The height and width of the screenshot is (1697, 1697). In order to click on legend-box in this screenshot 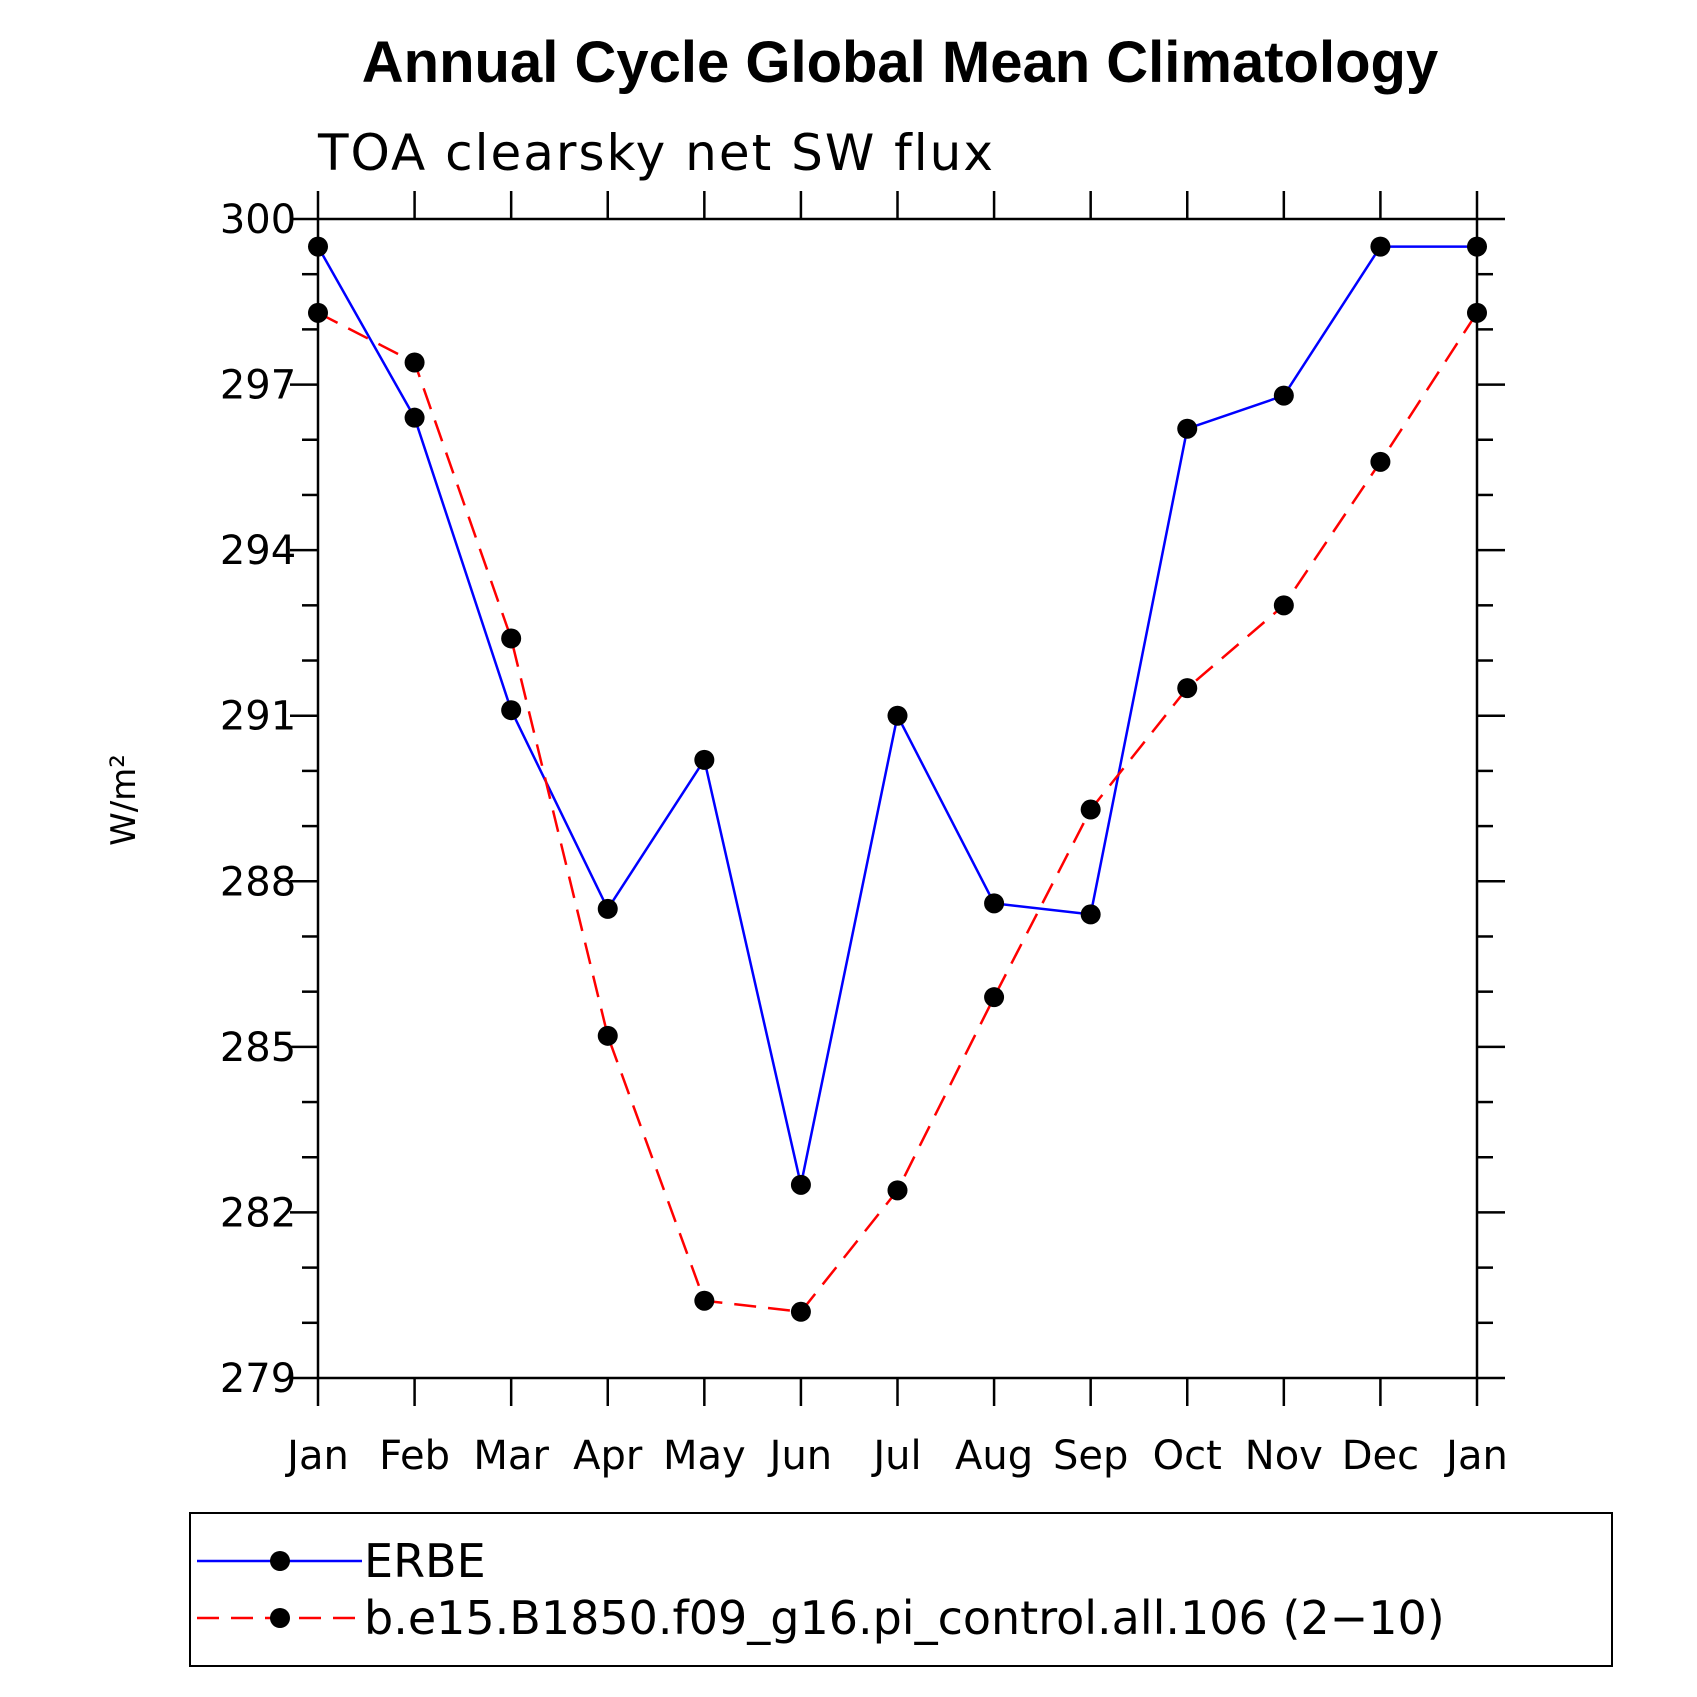, I will do `click(901, 1589)`.